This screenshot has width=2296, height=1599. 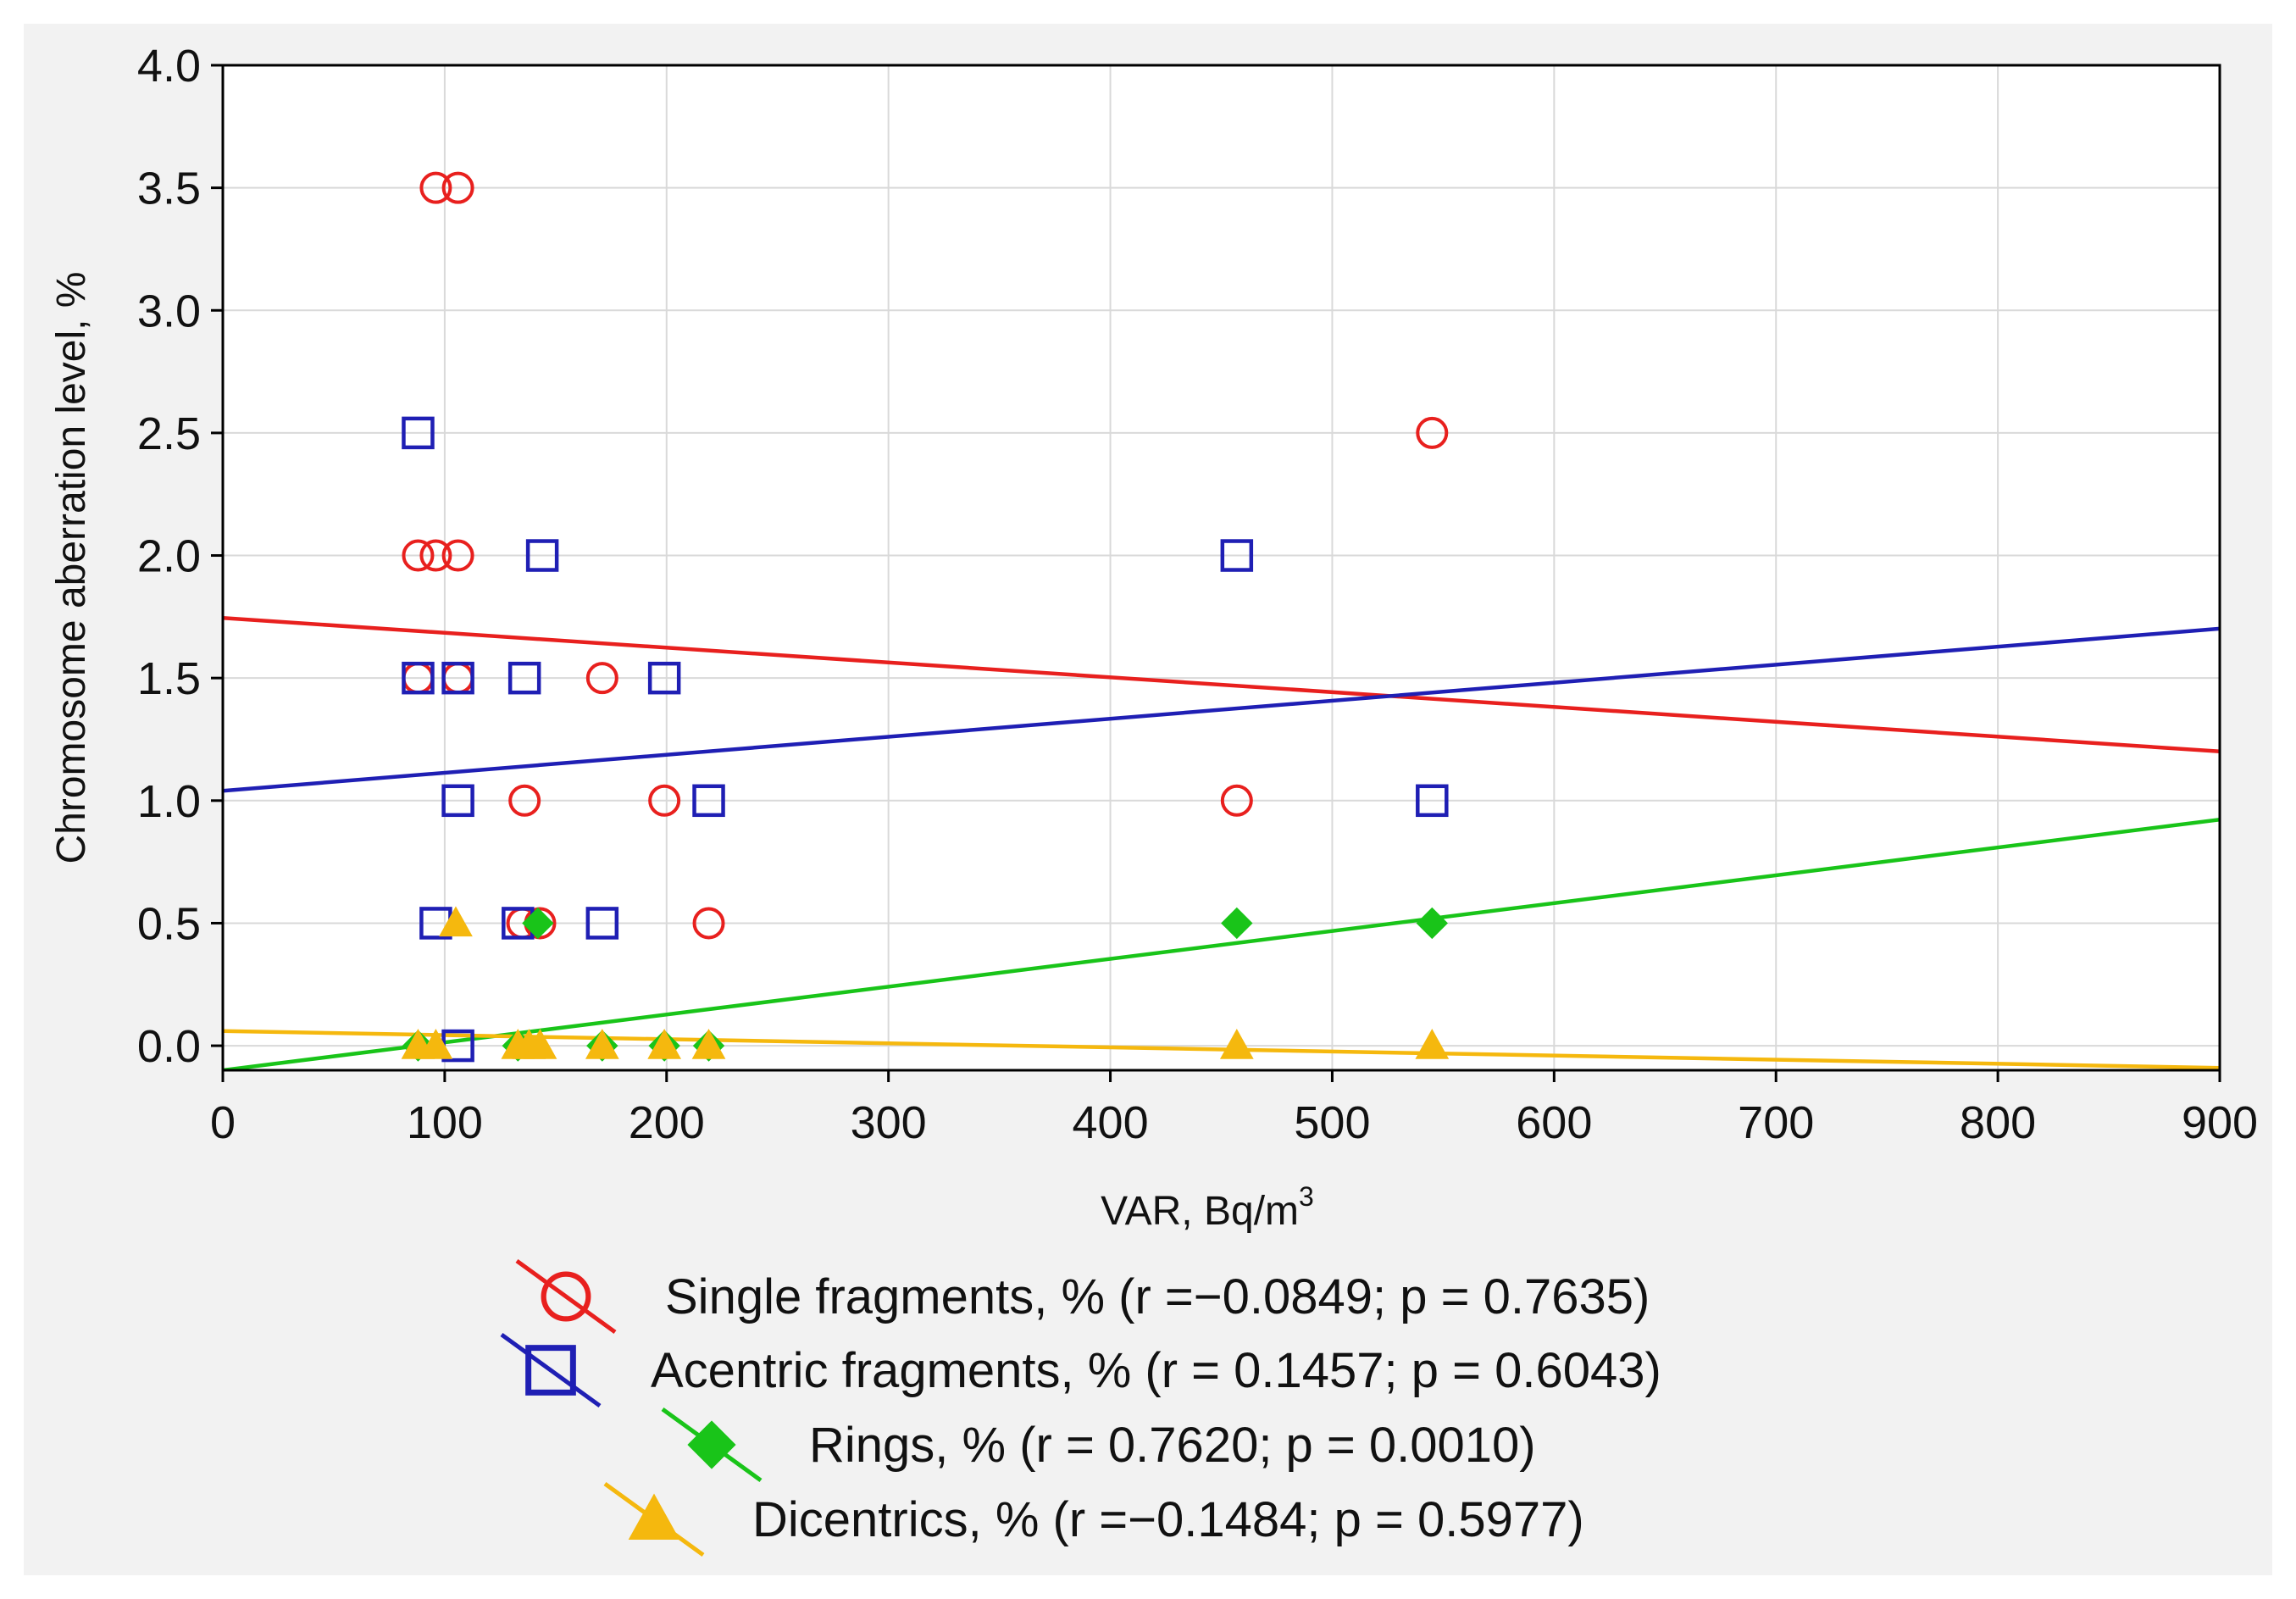 What do you see at coordinates (1221, 685) in the screenshot?
I see `single-fragments-fit-line` at bounding box center [1221, 685].